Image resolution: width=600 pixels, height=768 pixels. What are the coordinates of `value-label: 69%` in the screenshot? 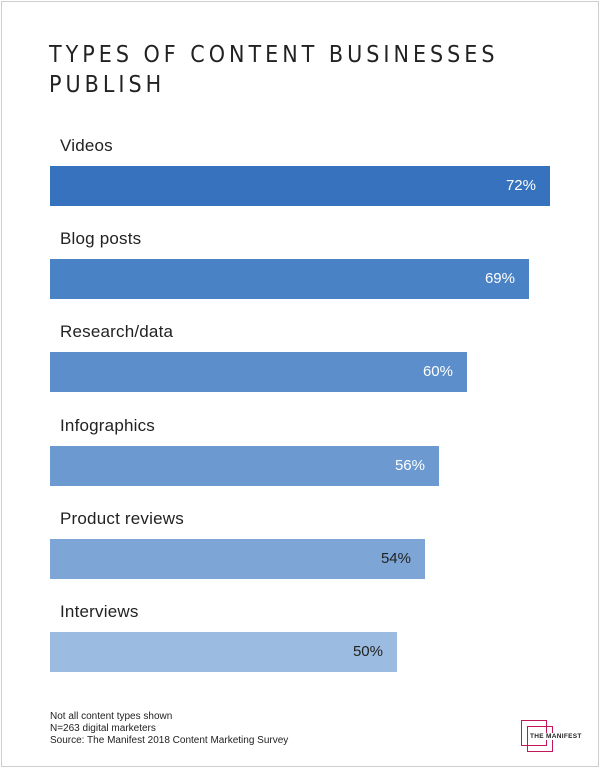 It's located at (499, 278).